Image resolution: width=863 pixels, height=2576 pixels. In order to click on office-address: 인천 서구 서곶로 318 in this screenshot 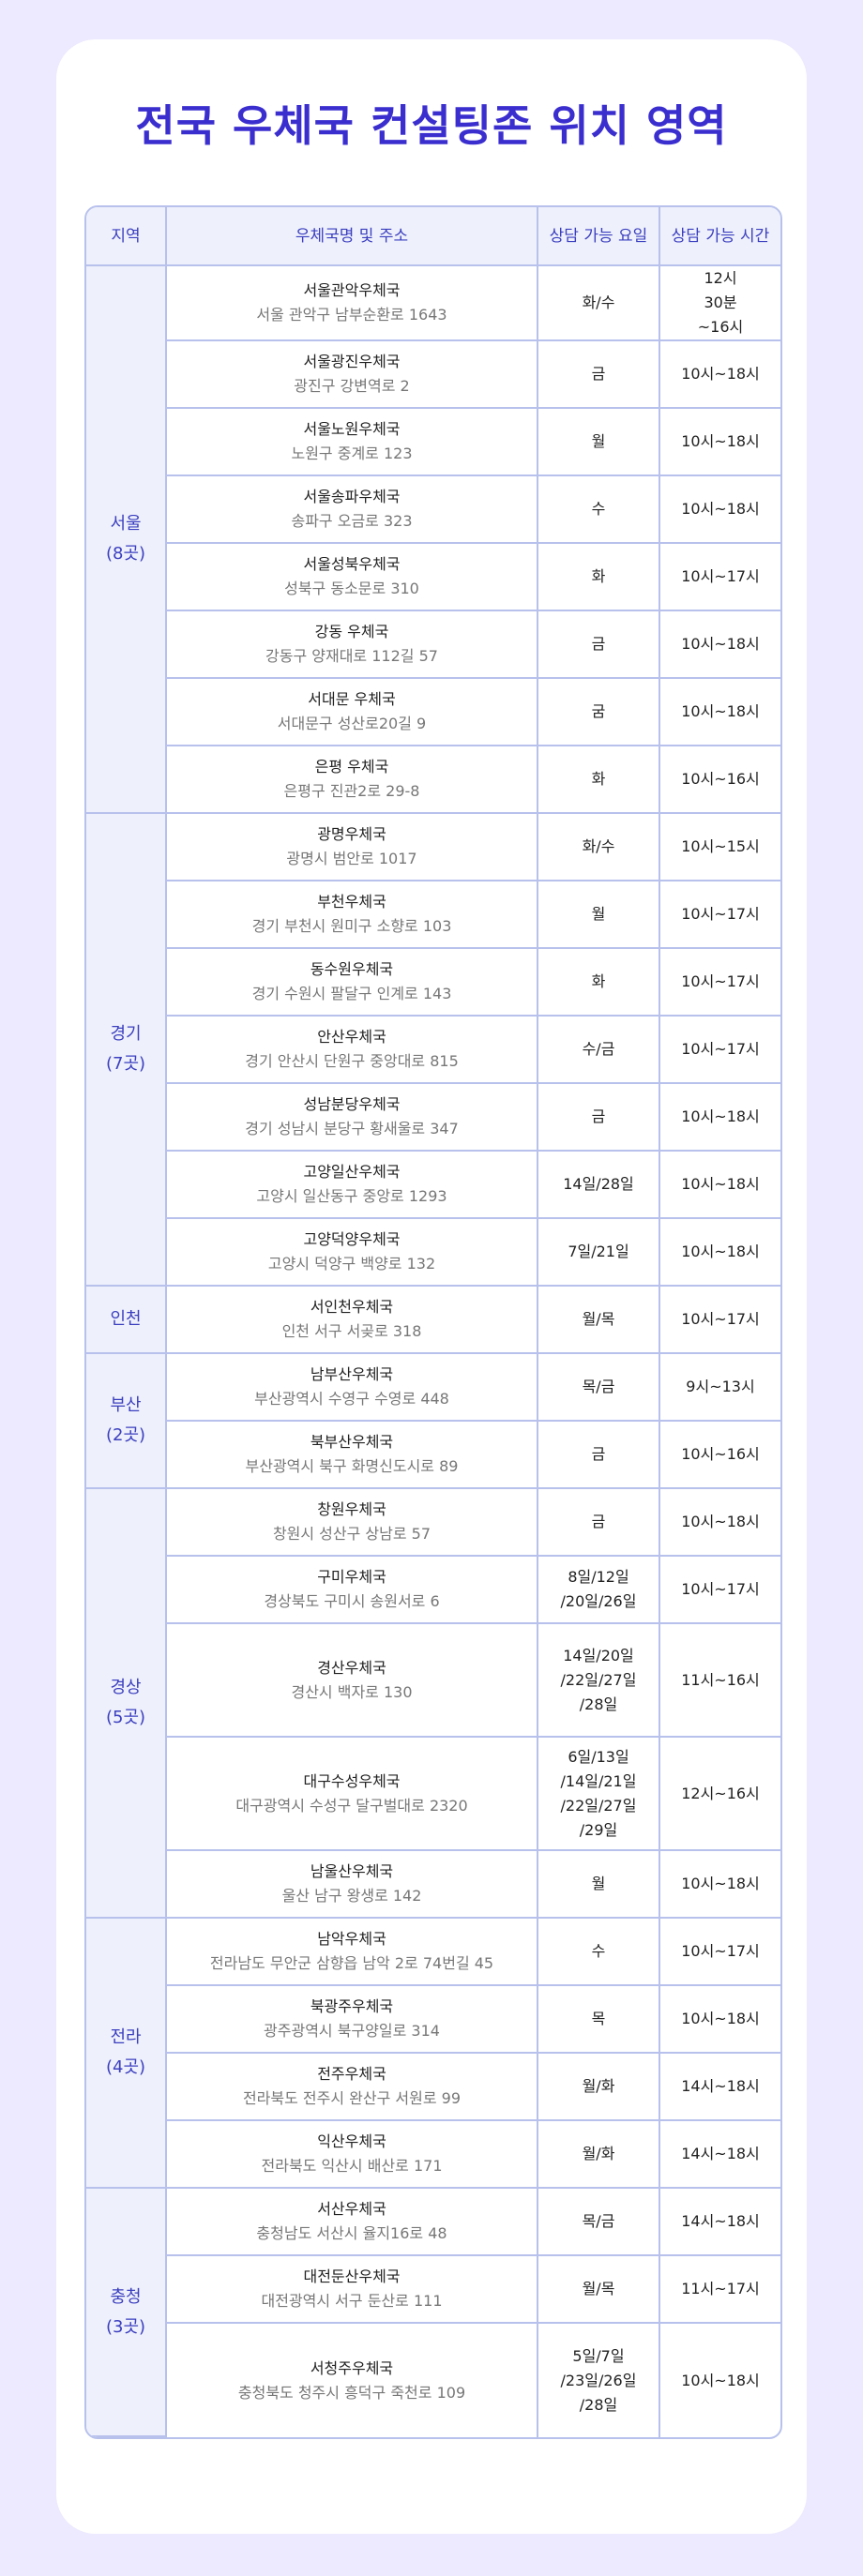, I will do `click(351, 1331)`.